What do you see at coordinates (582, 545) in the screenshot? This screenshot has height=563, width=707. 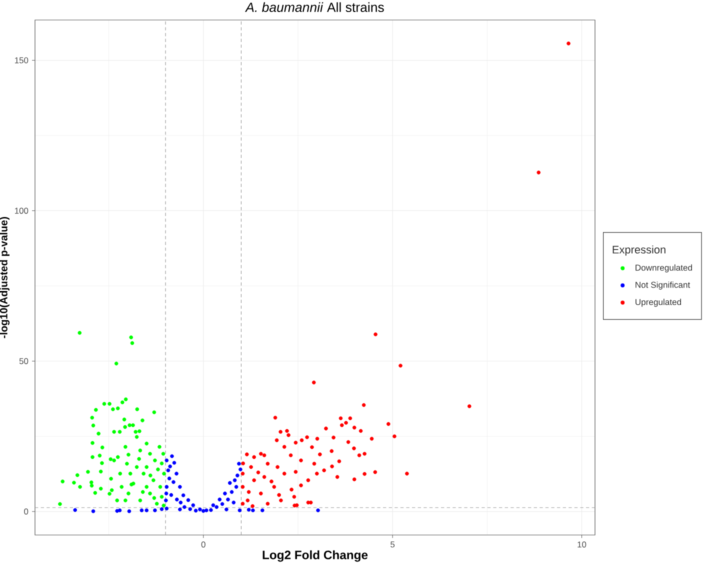 I see `x-tick-label: 10` at bounding box center [582, 545].